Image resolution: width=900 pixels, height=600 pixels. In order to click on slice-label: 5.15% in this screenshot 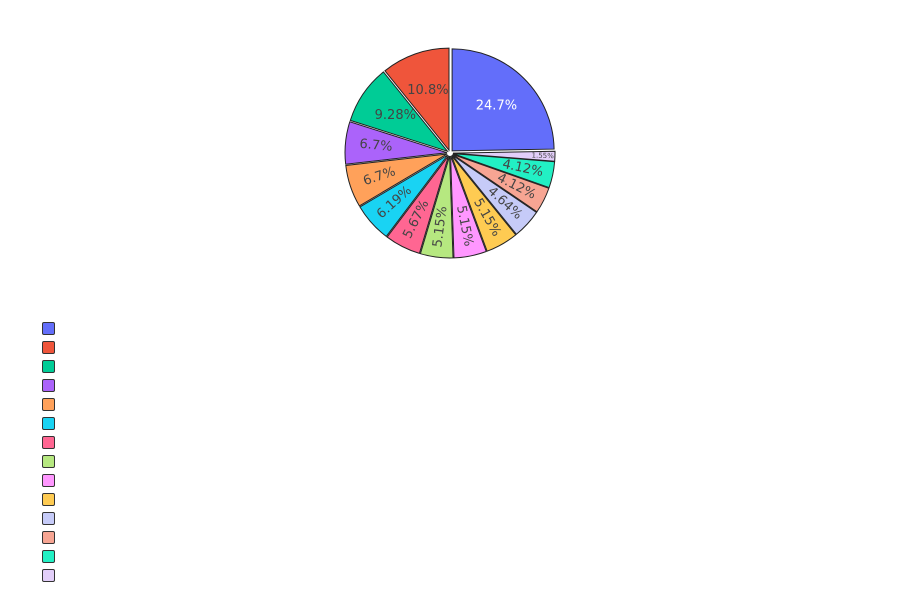, I will do `click(440, 226)`.